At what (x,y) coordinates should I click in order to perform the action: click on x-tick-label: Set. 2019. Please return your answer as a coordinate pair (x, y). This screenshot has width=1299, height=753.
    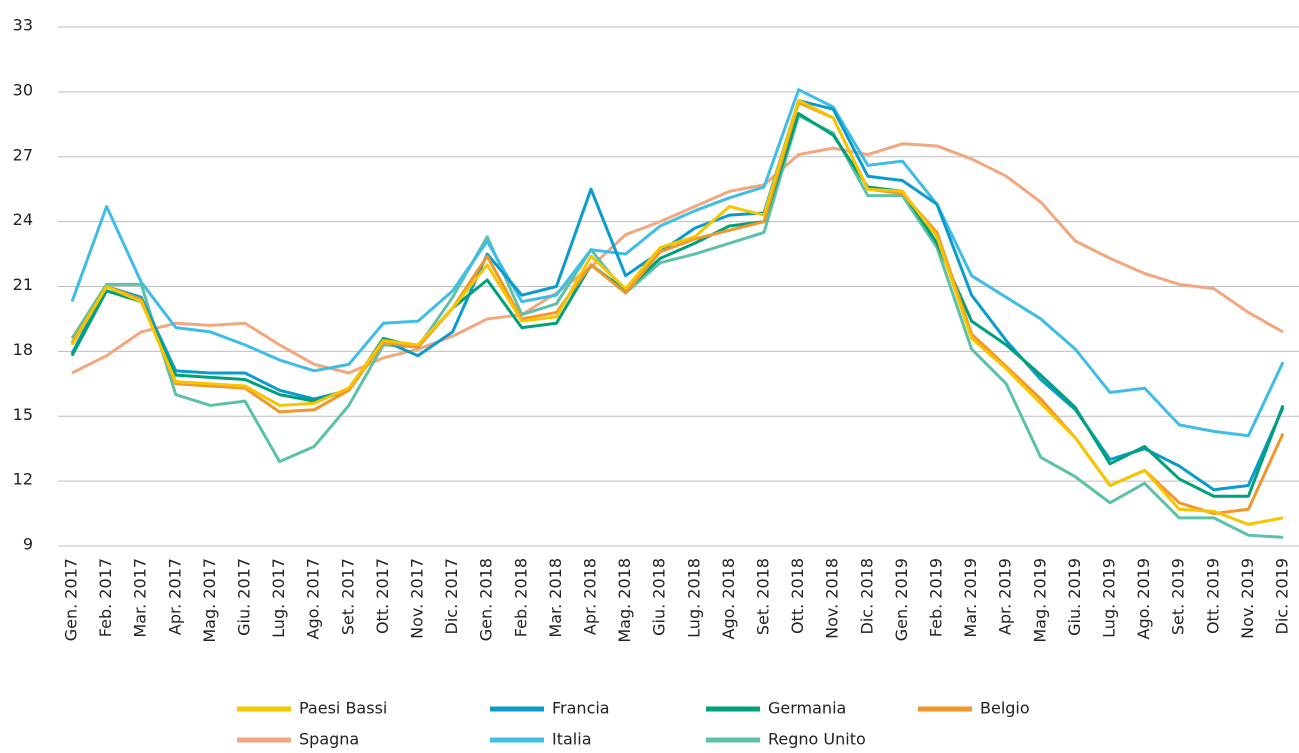
    Looking at the image, I should click on (1178, 596).